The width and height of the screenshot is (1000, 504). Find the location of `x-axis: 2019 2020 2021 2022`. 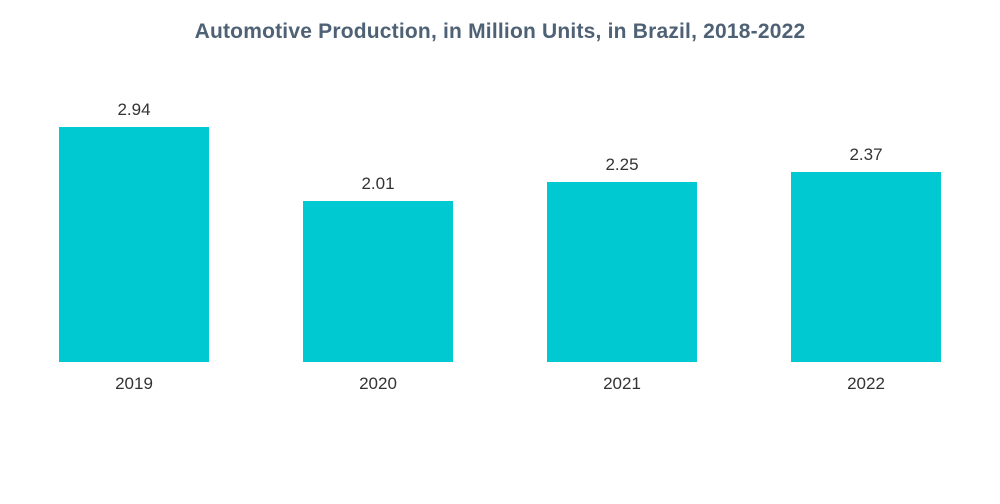

x-axis: 2019 2020 2021 2022 is located at coordinates (500, 384).